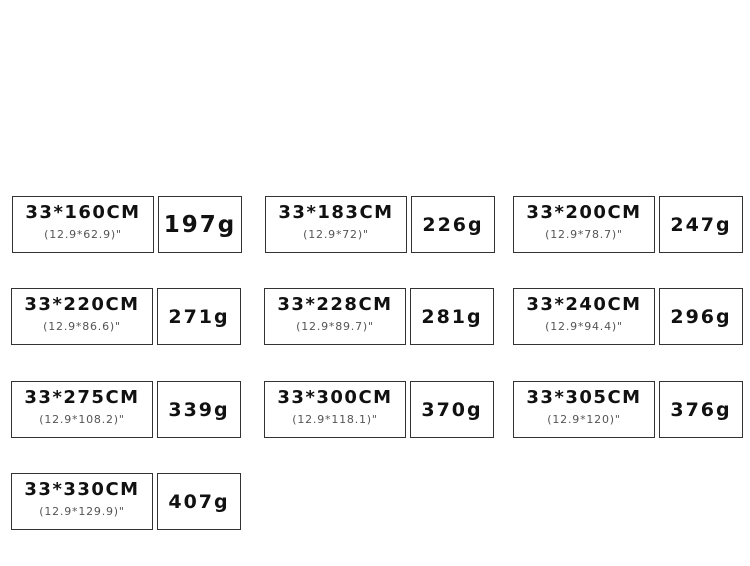 The height and width of the screenshot is (566, 750). What do you see at coordinates (82, 489) in the screenshot?
I see `size-cm: 33*330CM` at bounding box center [82, 489].